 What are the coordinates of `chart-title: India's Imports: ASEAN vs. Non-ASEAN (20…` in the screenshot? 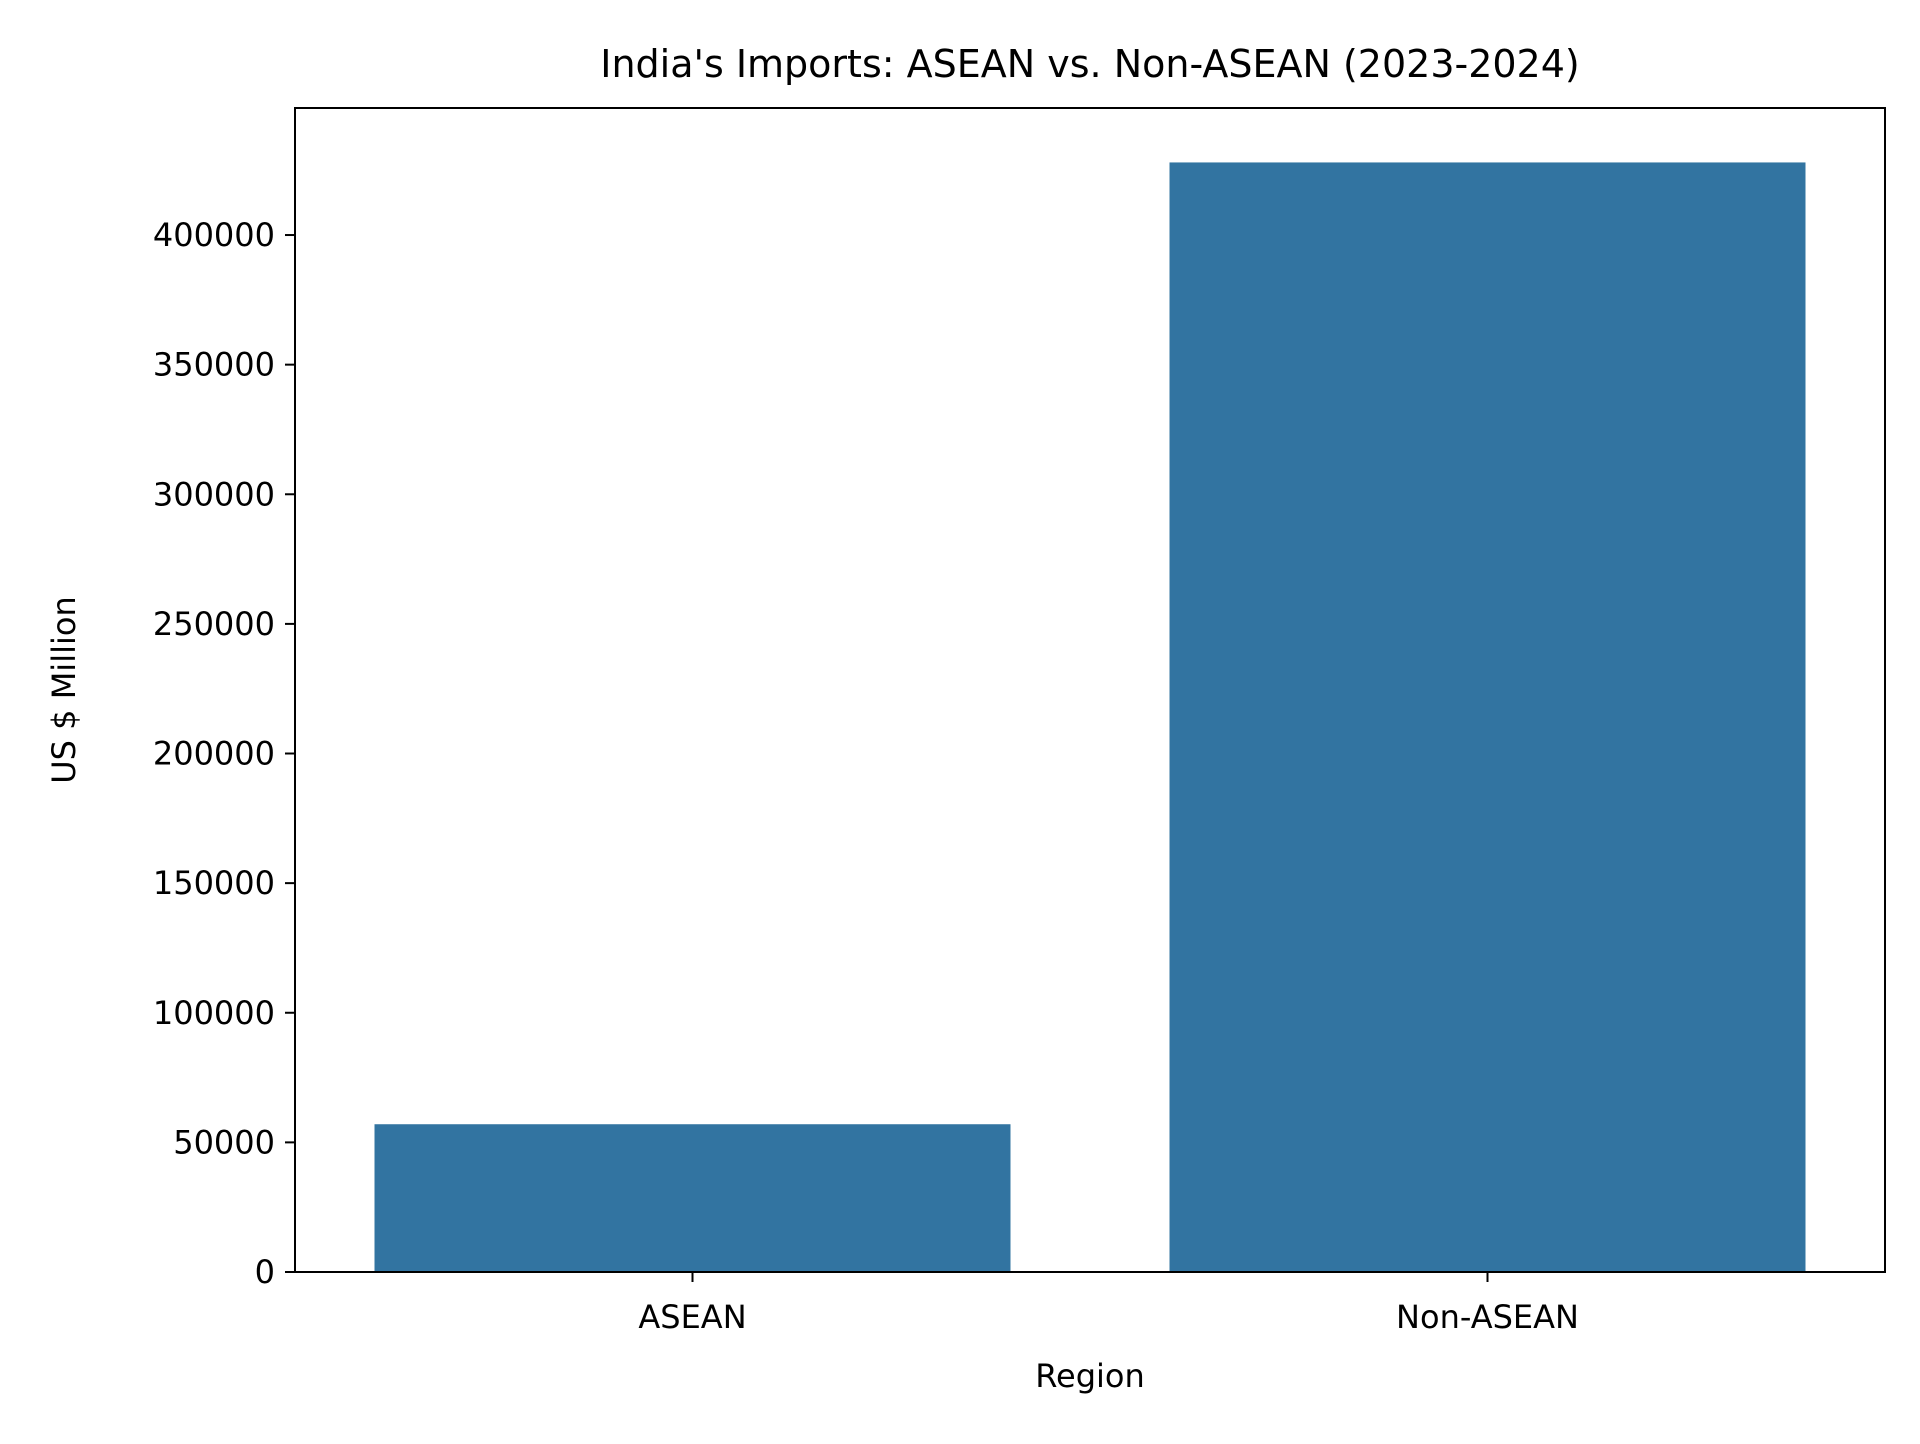 It's located at (1089, 64).